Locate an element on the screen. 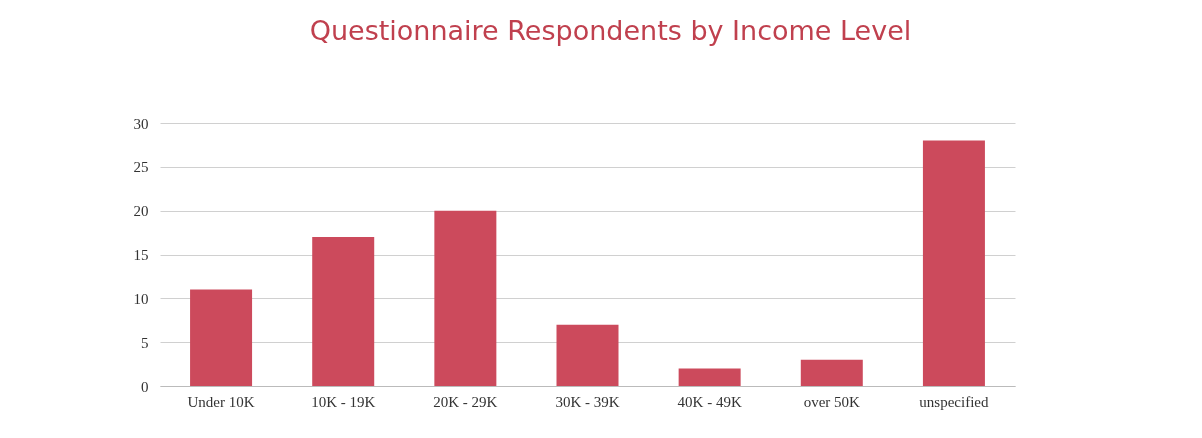 The height and width of the screenshot is (438, 1202). y-tick-label: 5 is located at coordinates (145, 342).